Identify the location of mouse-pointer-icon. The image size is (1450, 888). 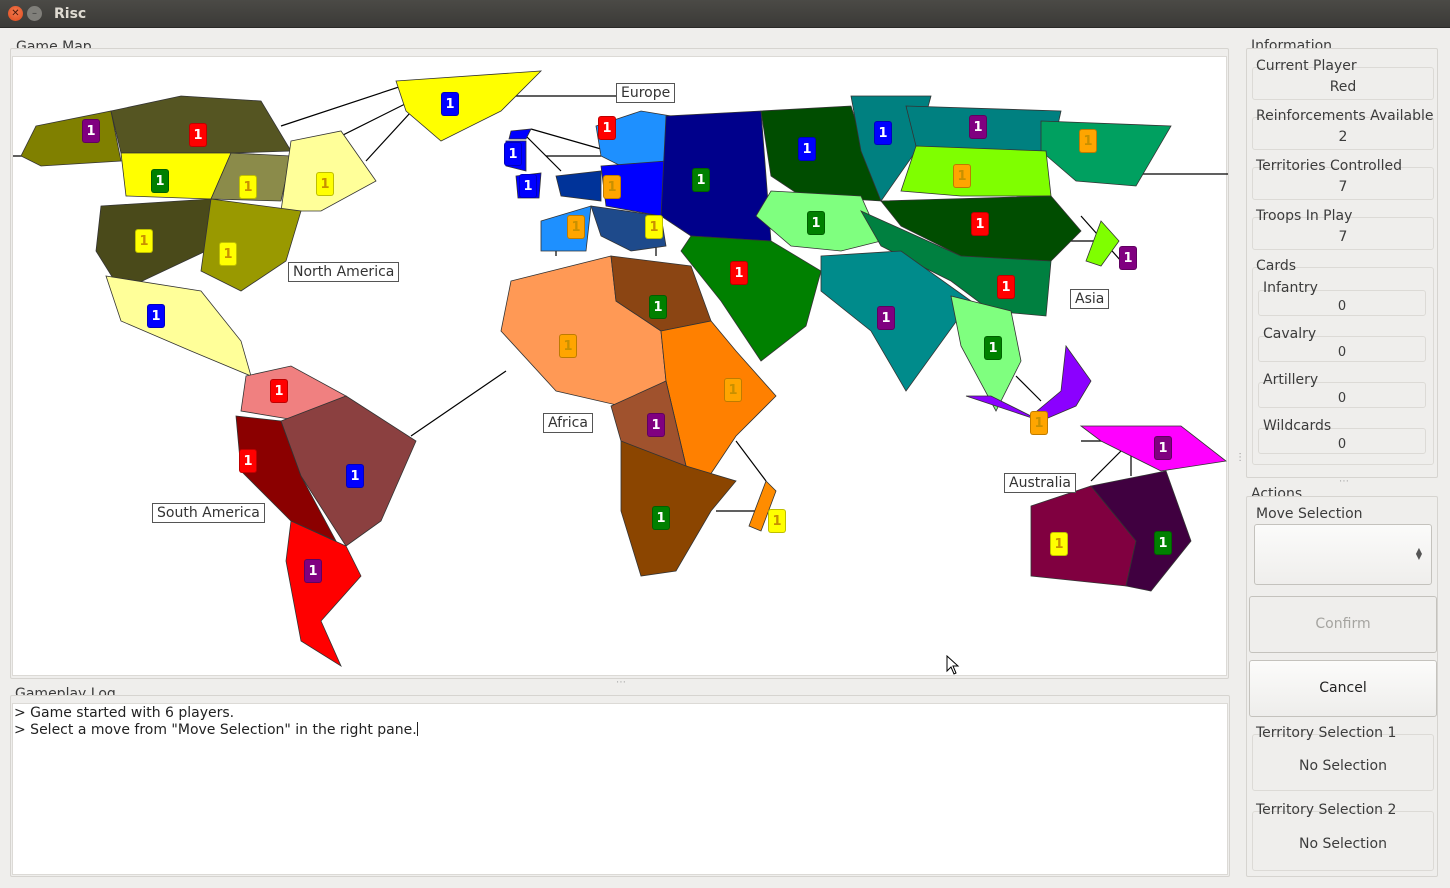
(953, 665).